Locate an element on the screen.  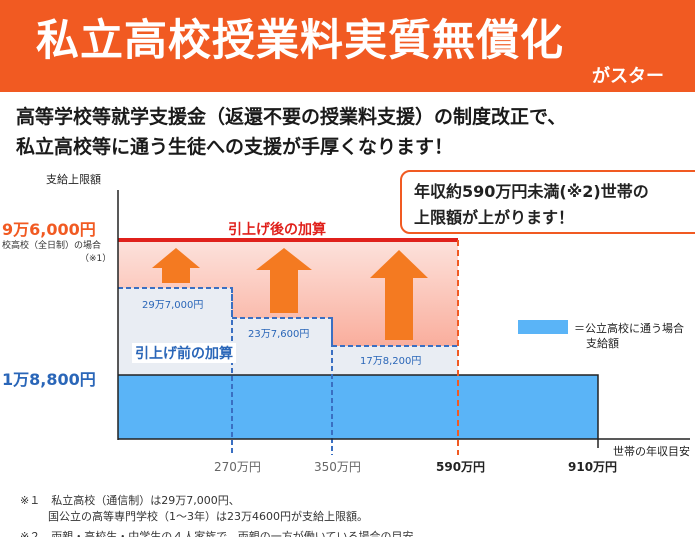
before-step-line is located at coordinates (288, 317).